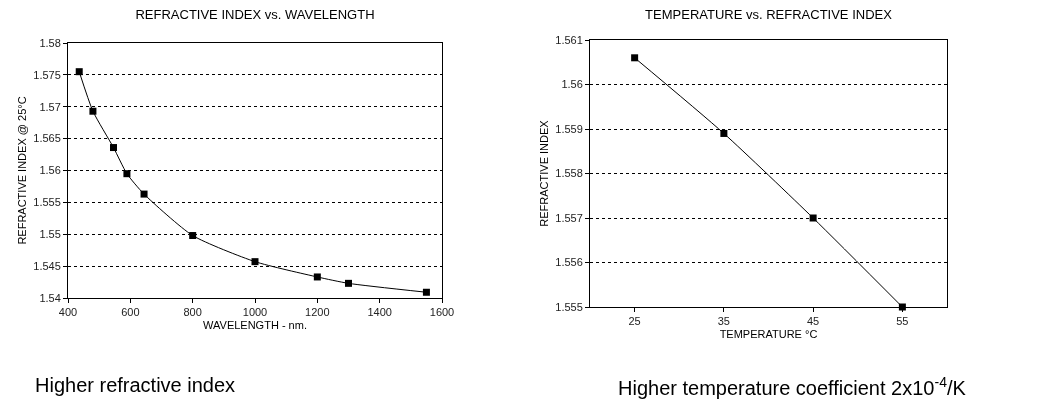  Describe the element at coordinates (50, 297) in the screenshot. I see `y-tick-label: 1.54` at that location.